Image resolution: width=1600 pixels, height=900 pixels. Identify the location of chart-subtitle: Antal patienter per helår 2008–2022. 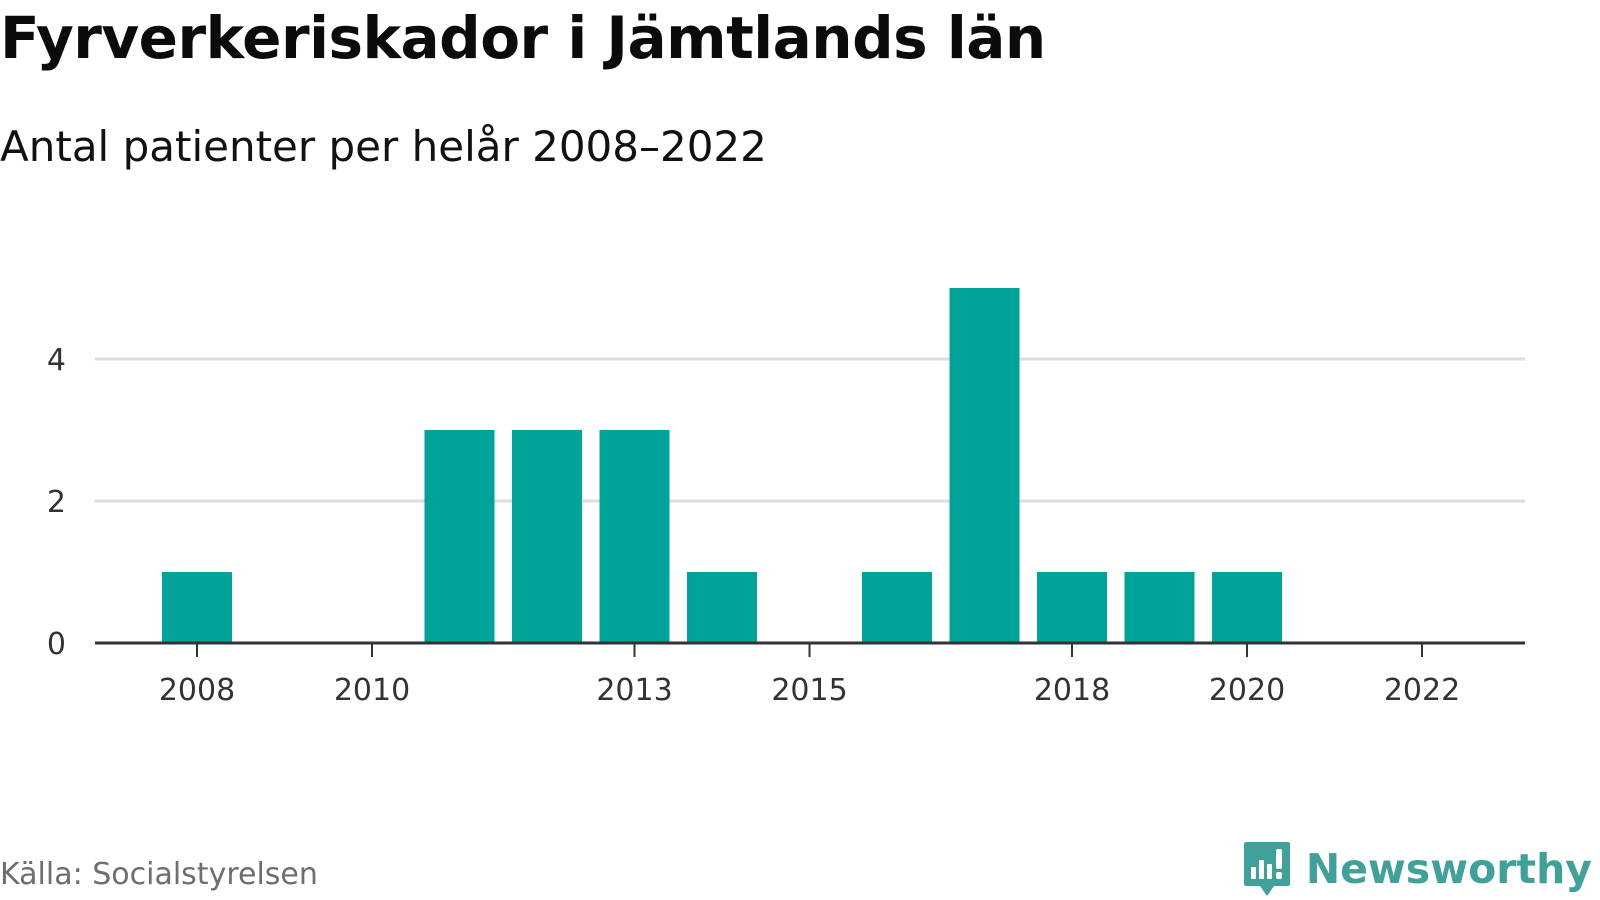
(383, 146).